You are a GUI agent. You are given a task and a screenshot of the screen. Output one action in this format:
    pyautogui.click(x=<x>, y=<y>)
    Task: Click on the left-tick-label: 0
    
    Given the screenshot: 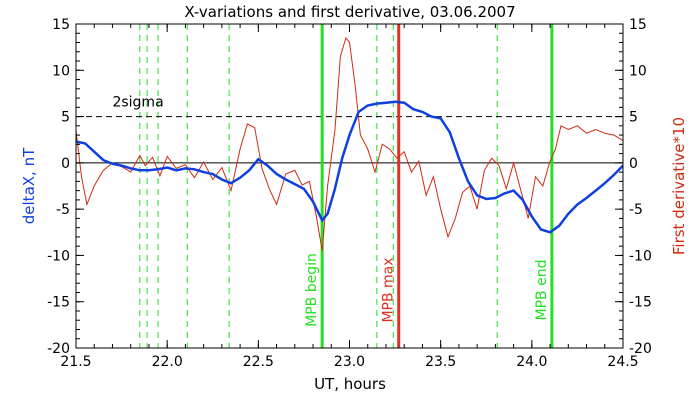 What is the action you would take?
    pyautogui.click(x=65, y=164)
    